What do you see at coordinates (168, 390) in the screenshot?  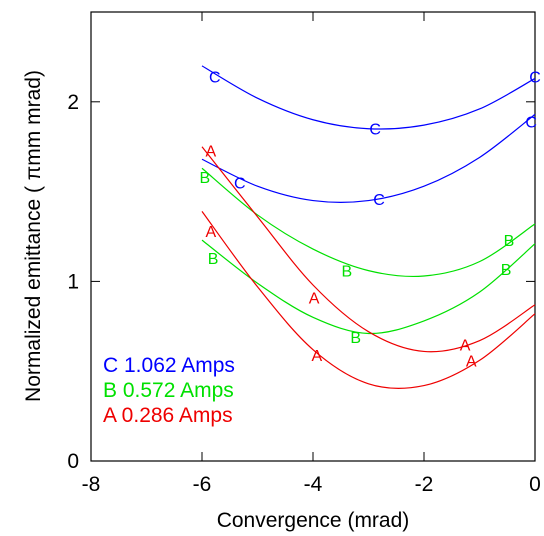 I see `legend-entry: B 0.572 Amps` at bounding box center [168, 390].